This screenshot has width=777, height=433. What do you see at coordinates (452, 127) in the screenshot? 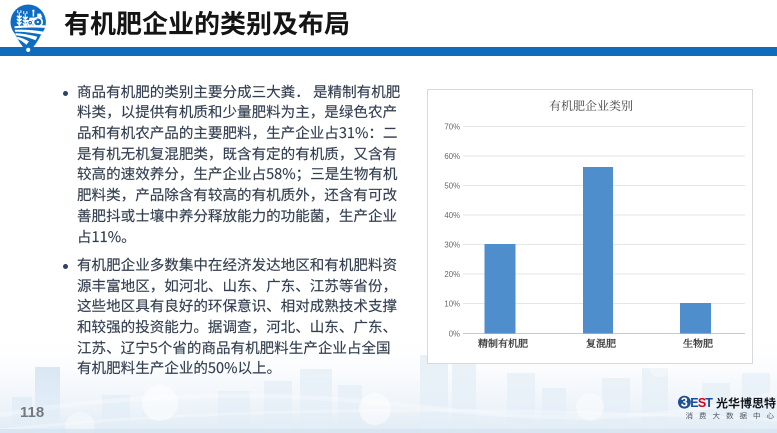
I see `svg-text: 70%` at bounding box center [452, 127].